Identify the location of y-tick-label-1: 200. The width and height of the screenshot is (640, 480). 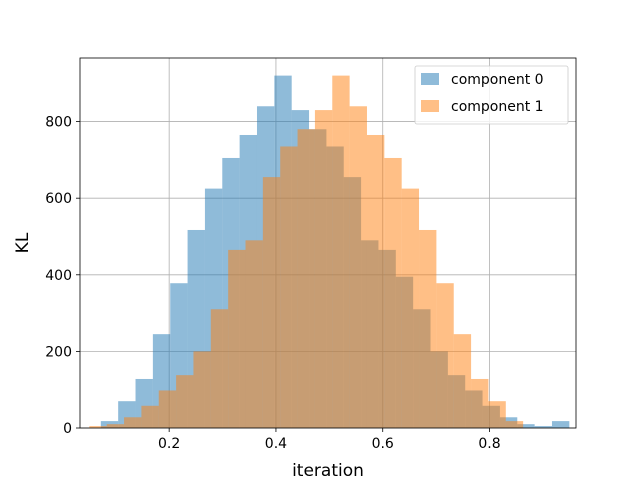
(58, 352).